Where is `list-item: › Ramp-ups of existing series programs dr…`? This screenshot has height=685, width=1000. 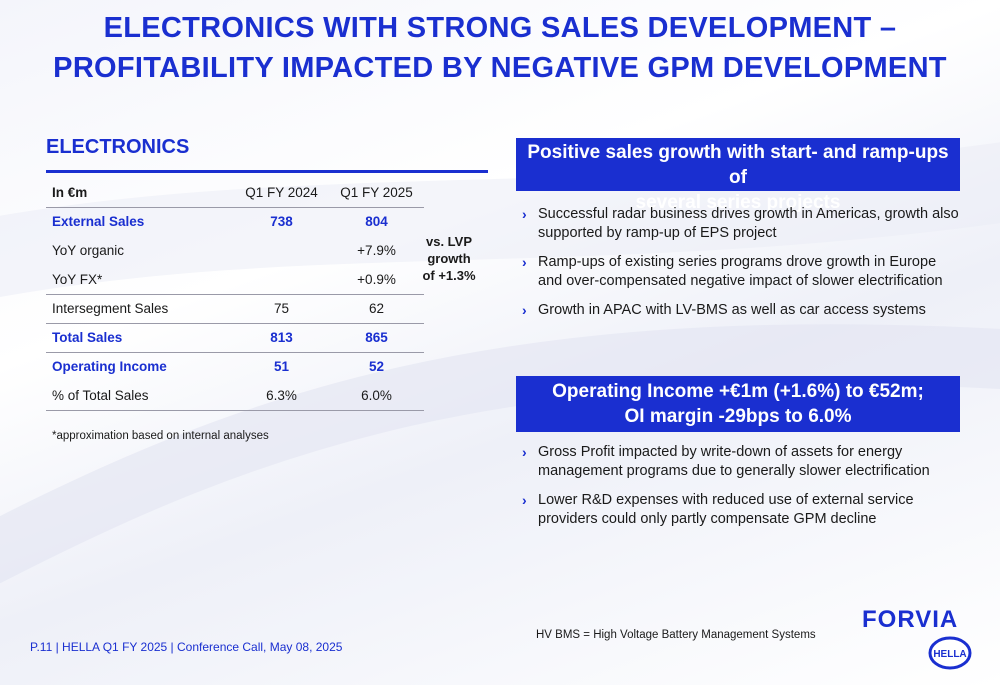
list-item: › Ramp-ups of existing series programs dr… is located at coordinates (732, 271).